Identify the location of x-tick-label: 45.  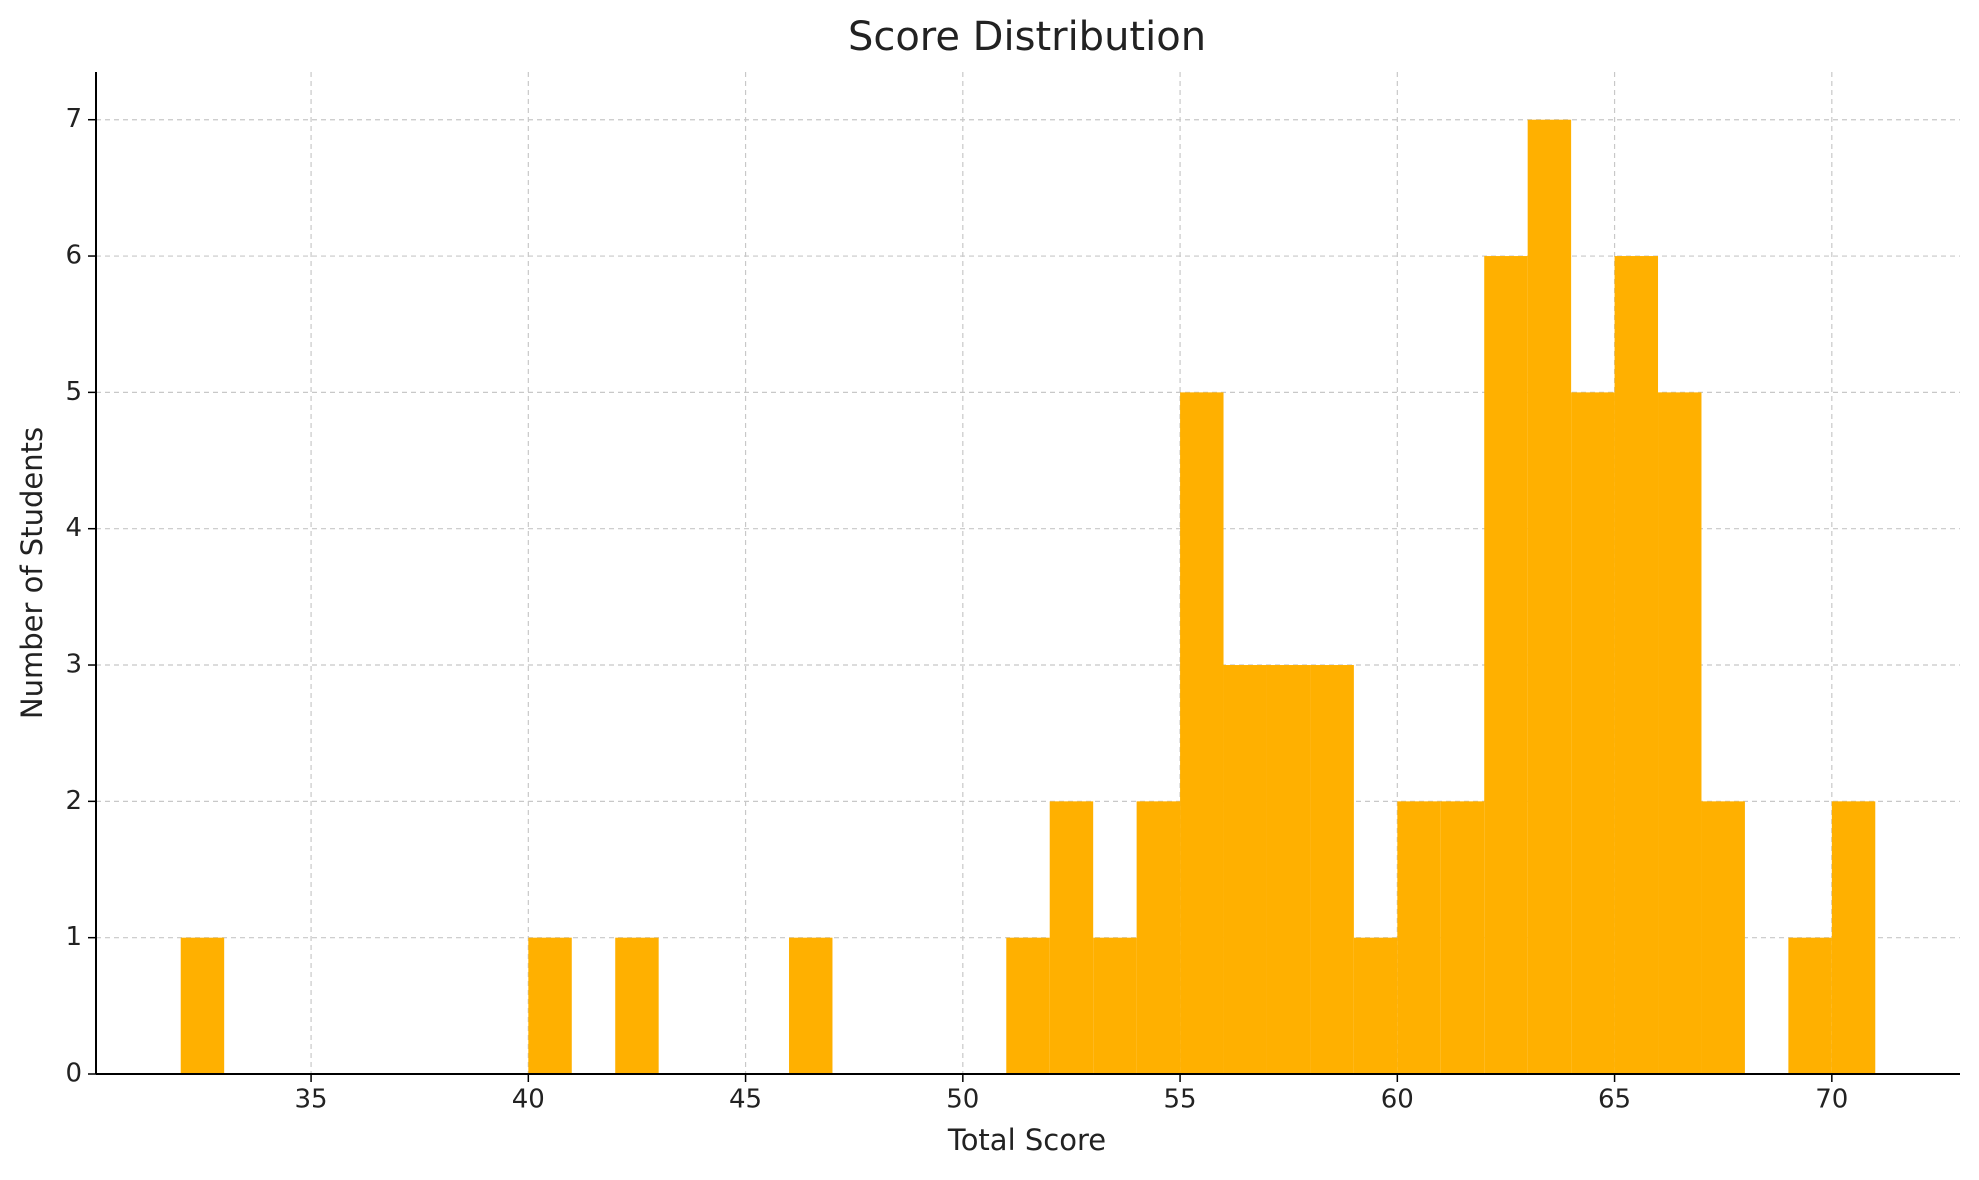
(745, 1100).